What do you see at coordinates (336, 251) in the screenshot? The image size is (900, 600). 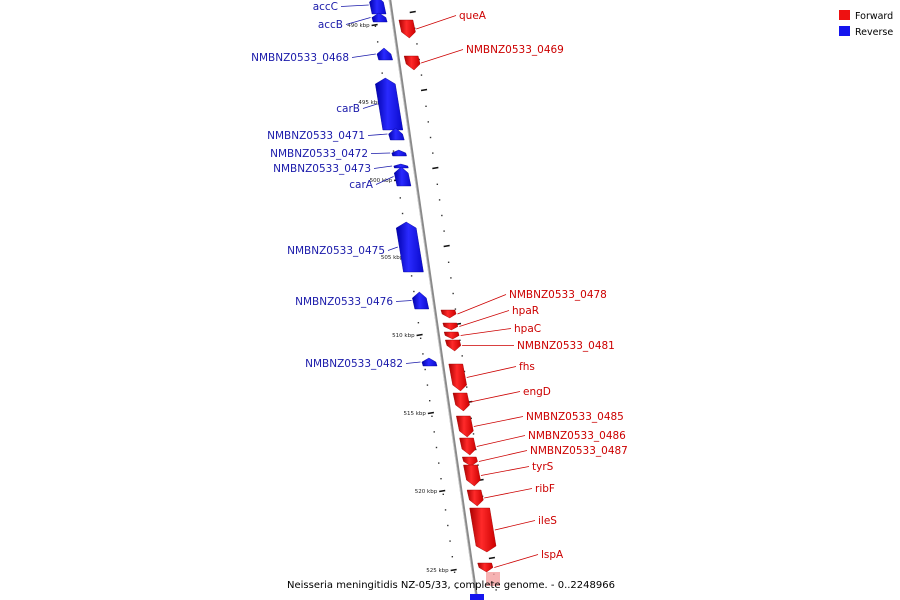 I see `gene-label: NMBNZ0533_0475` at bounding box center [336, 251].